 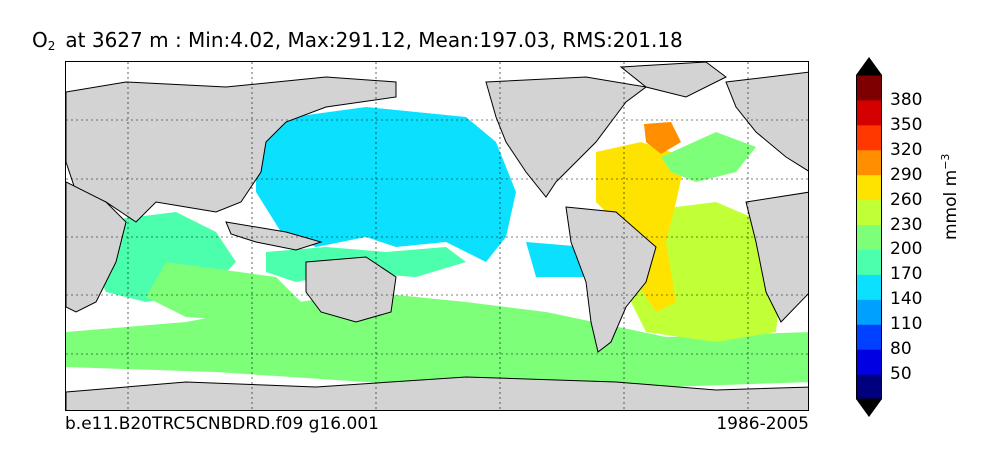 I want to click on land-antarctica, so click(x=437, y=393).